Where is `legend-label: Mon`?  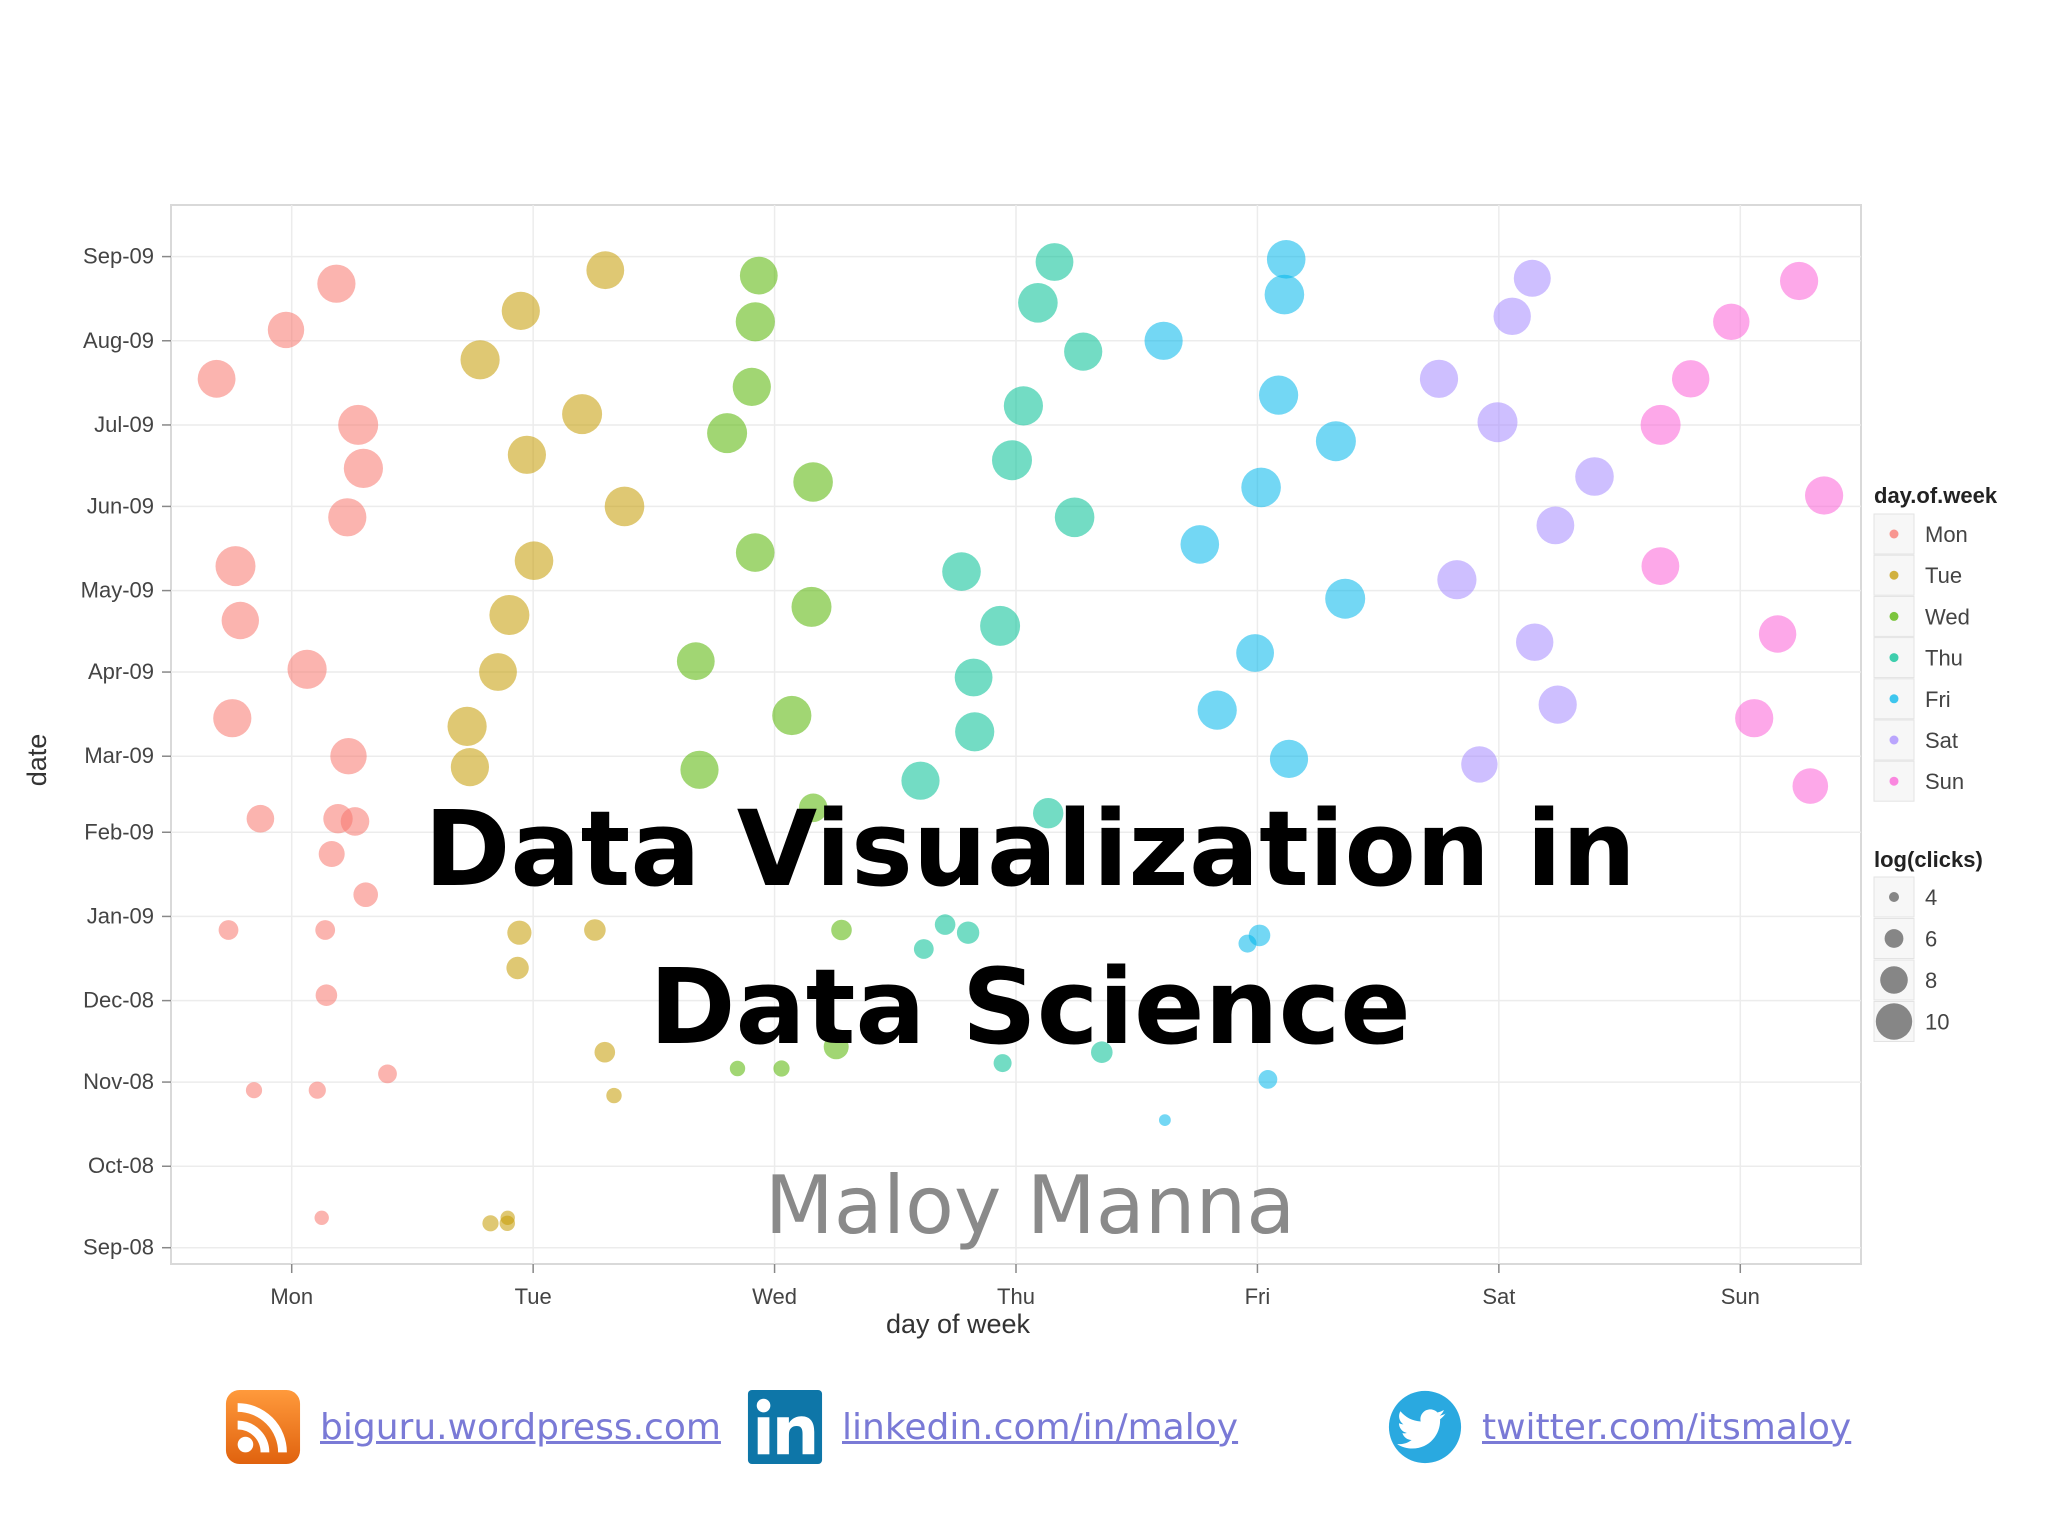 legend-label: Mon is located at coordinates (1946, 534).